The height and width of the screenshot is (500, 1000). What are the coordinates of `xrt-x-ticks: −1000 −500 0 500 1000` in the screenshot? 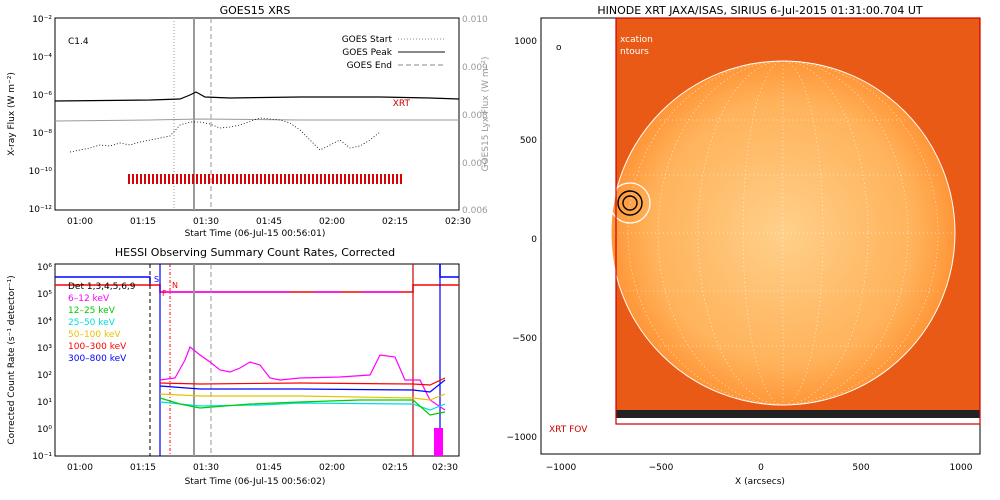 It's located at (759, 468).